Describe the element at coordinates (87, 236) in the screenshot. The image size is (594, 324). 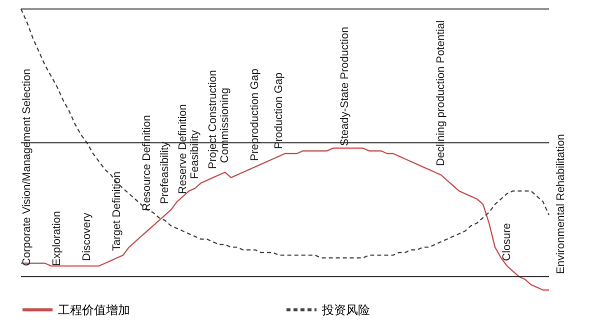
I see `x-tick-label: Discovery` at that location.